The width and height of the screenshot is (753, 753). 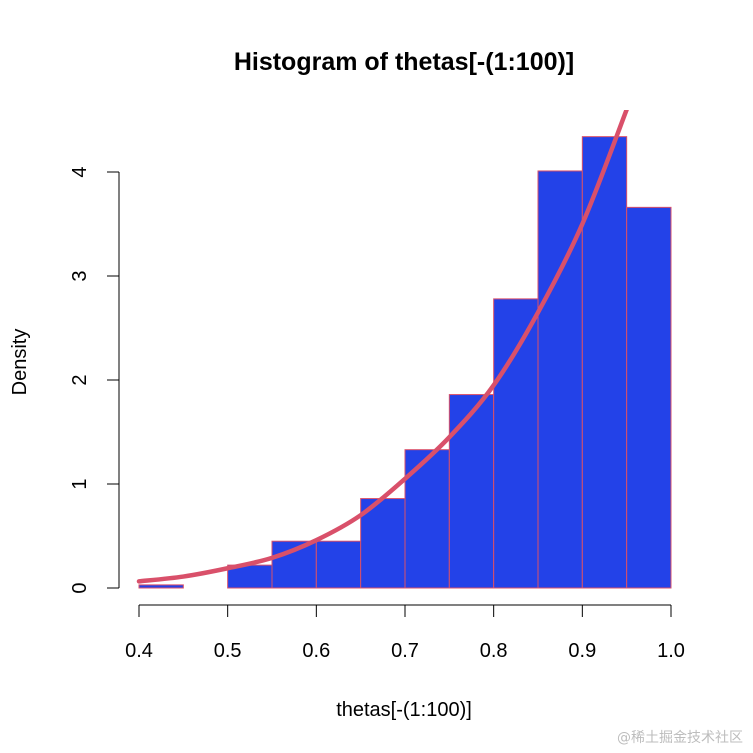 I want to click on x-tick-label-3: 0.7, so click(x=405, y=651).